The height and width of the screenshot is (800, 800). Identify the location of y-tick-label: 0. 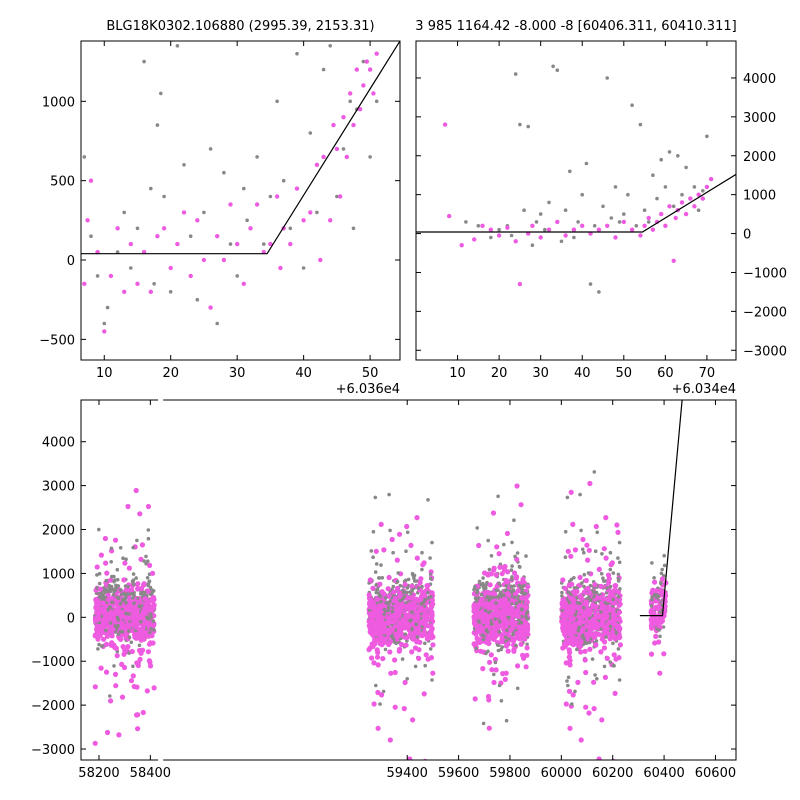
(747, 235).